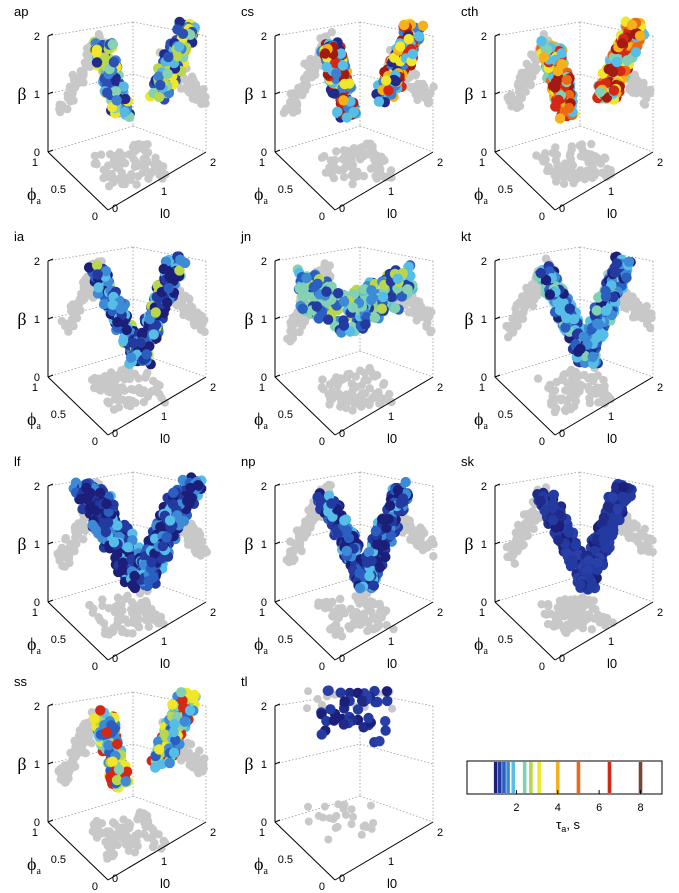 The image size is (679, 893). I want to click on phi-tick-label: 0.5, so click(505, 415).